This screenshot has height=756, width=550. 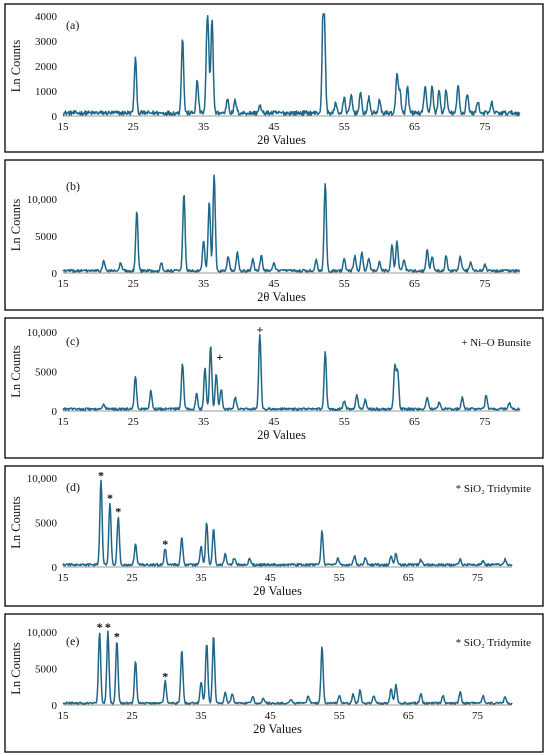 What do you see at coordinates (46, 42) in the screenshot?
I see `y-tick-label: 3000` at bounding box center [46, 42].